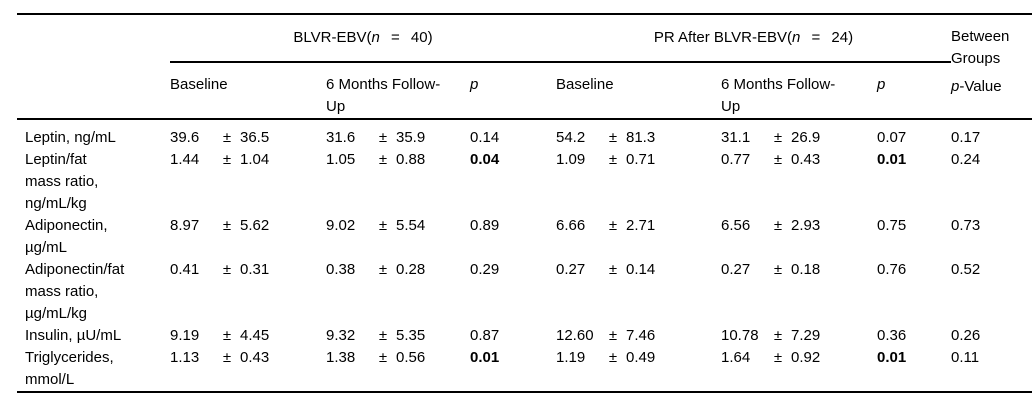 This screenshot has height=407, width=1032. What do you see at coordinates (341, 357) in the screenshot?
I see `mean-value: 1.38` at bounding box center [341, 357].